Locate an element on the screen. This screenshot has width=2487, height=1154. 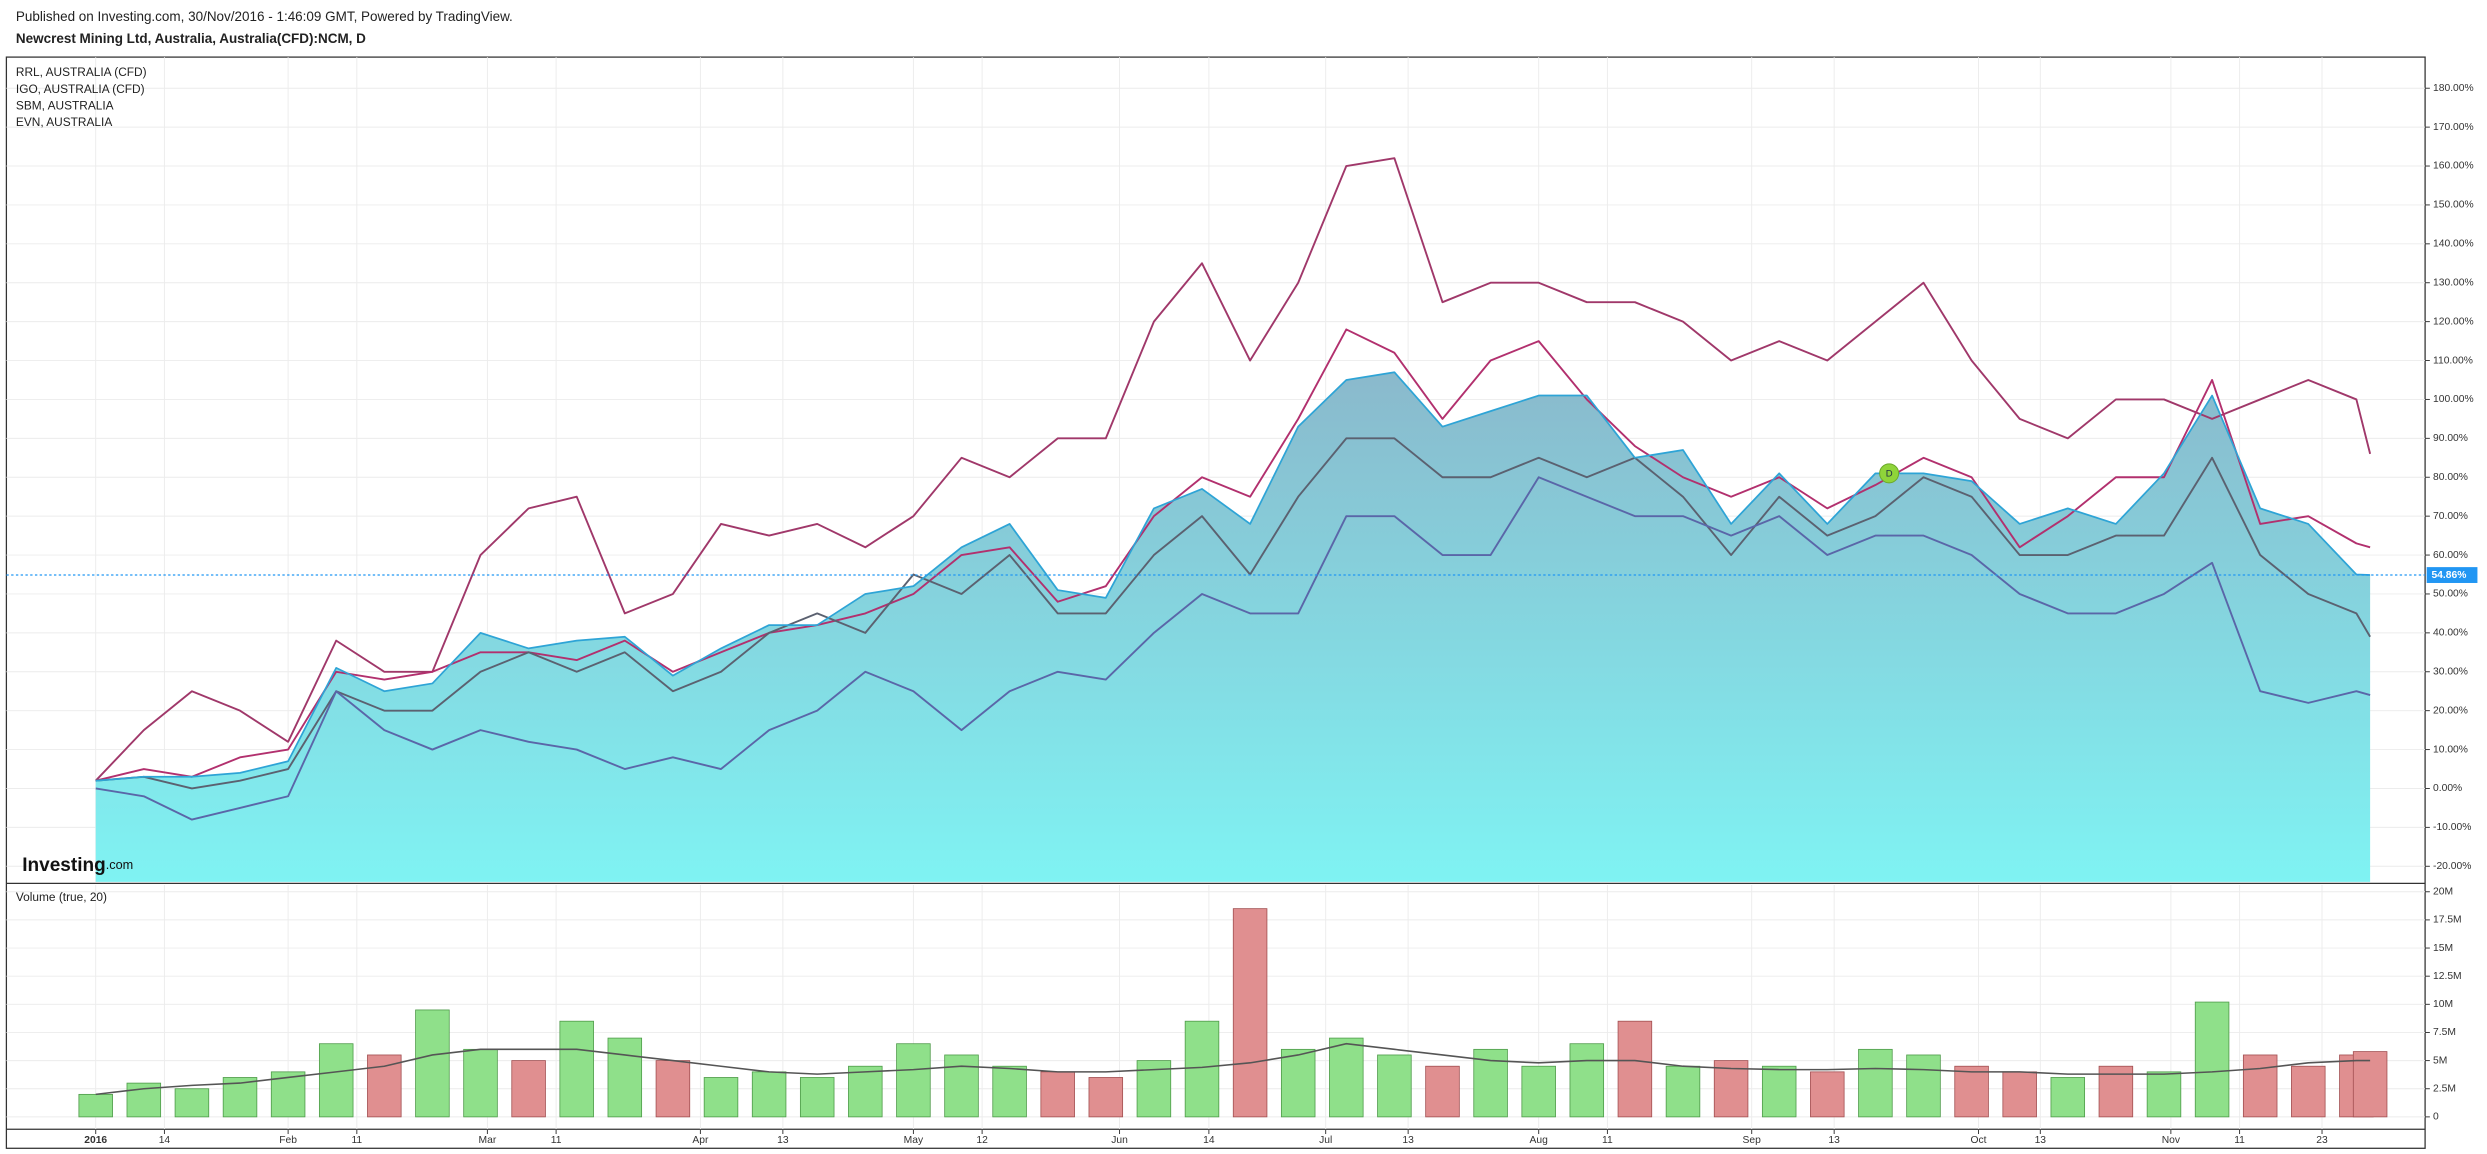
y-tick-label: 50.00% is located at coordinates (2450, 594).